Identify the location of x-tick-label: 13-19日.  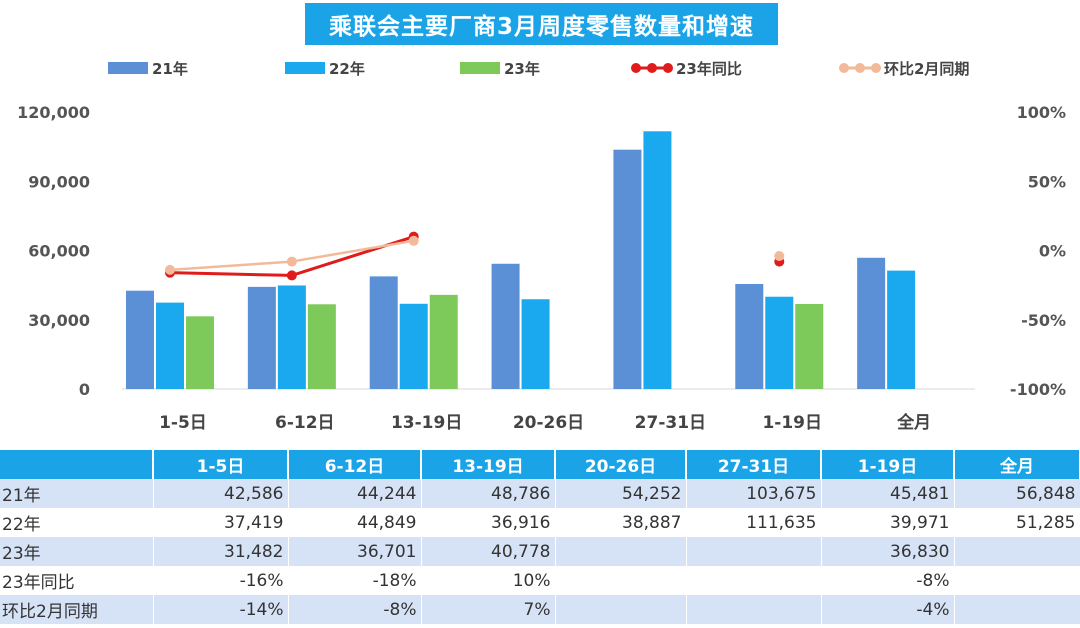
(426, 423).